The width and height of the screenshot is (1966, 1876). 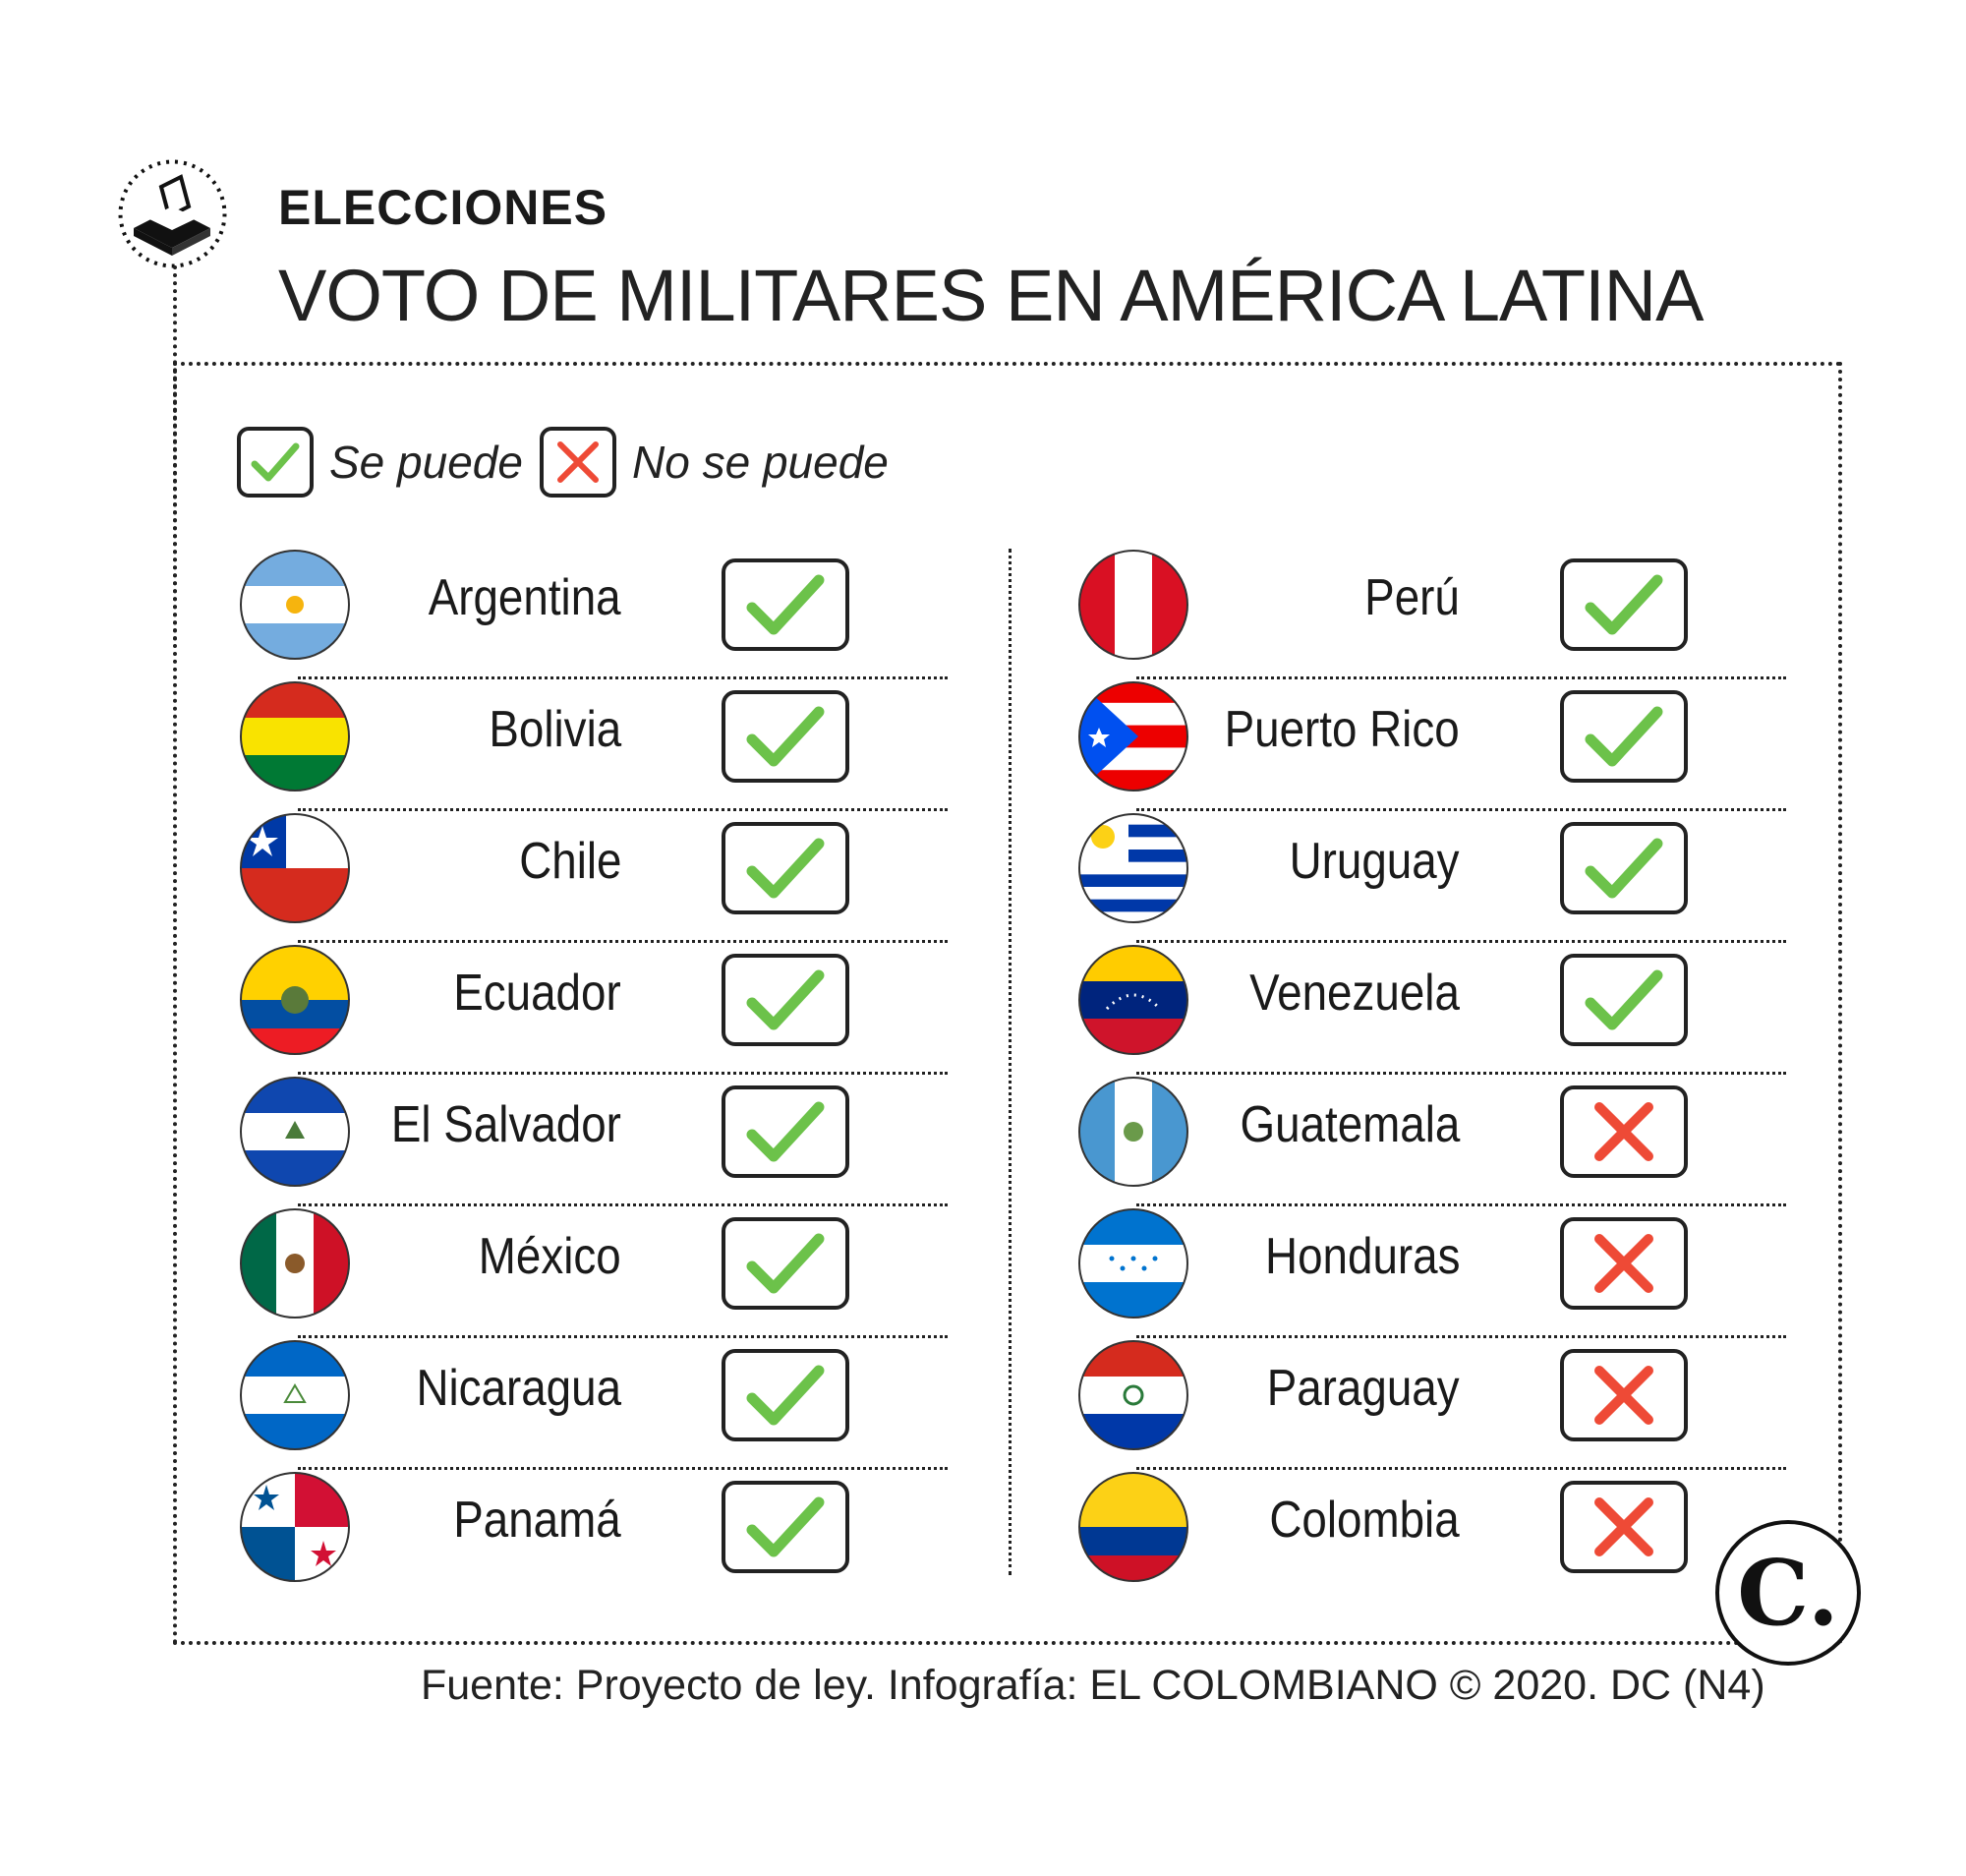 What do you see at coordinates (295, 1263) in the screenshot?
I see `flag-mexico-icon` at bounding box center [295, 1263].